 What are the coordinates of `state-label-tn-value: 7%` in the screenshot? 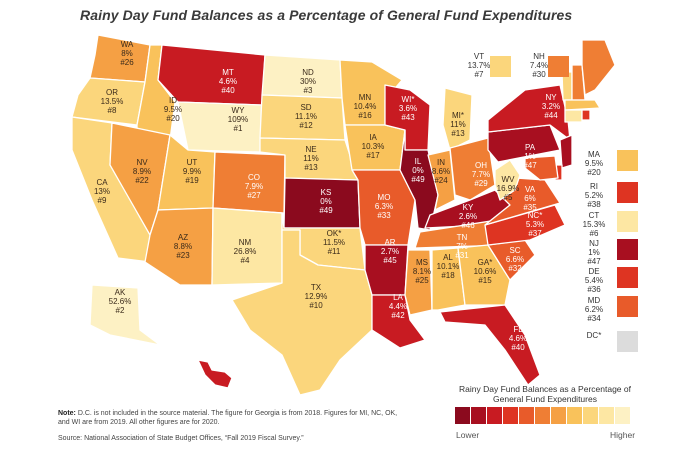 It's located at (462, 246).